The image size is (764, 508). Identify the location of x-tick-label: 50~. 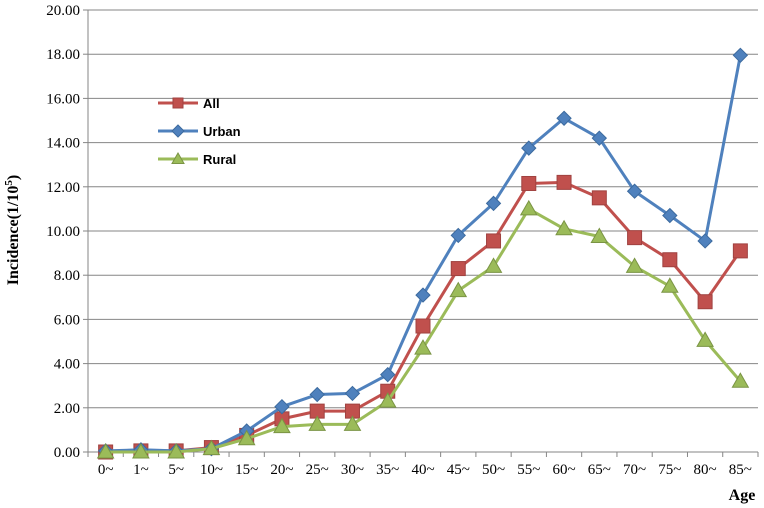
(493, 470).